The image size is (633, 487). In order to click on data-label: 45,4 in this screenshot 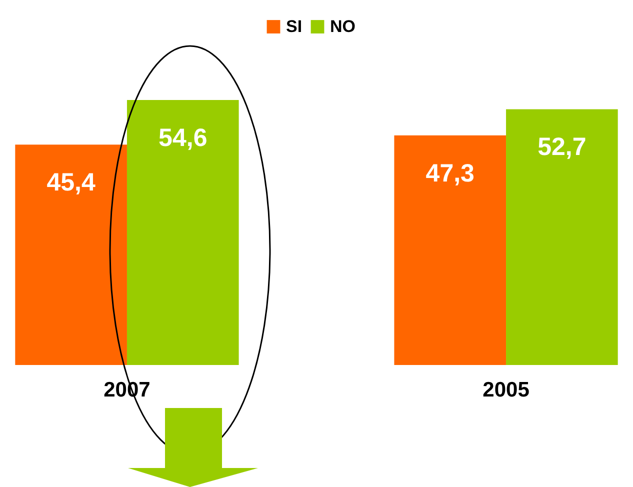, I will do `click(71, 182)`.